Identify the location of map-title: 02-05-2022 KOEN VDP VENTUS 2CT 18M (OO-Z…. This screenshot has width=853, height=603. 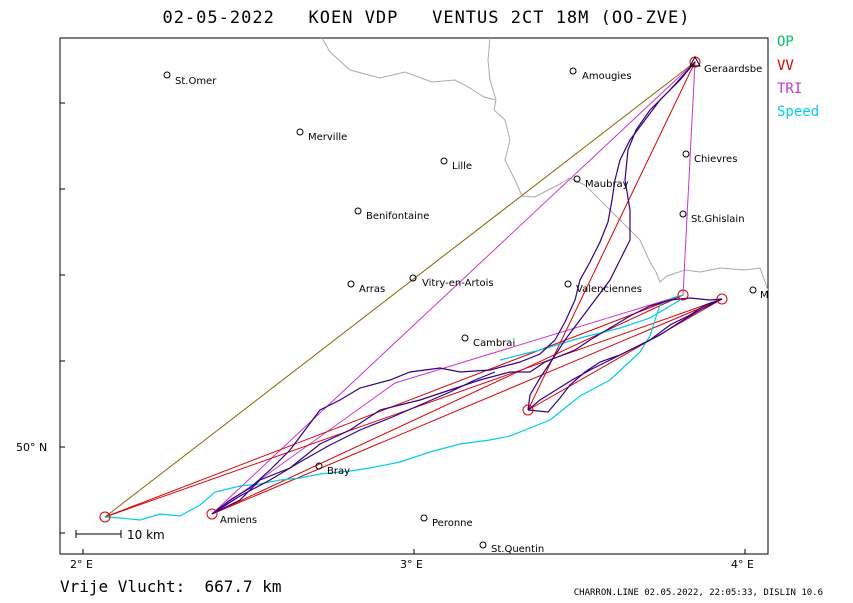
(426, 18).